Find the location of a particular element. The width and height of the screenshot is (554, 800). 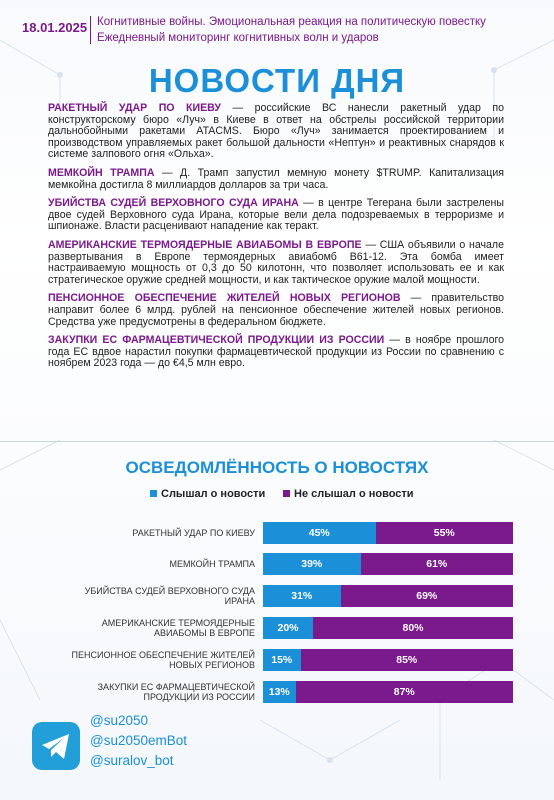

value-label: 20% is located at coordinates (288, 628).